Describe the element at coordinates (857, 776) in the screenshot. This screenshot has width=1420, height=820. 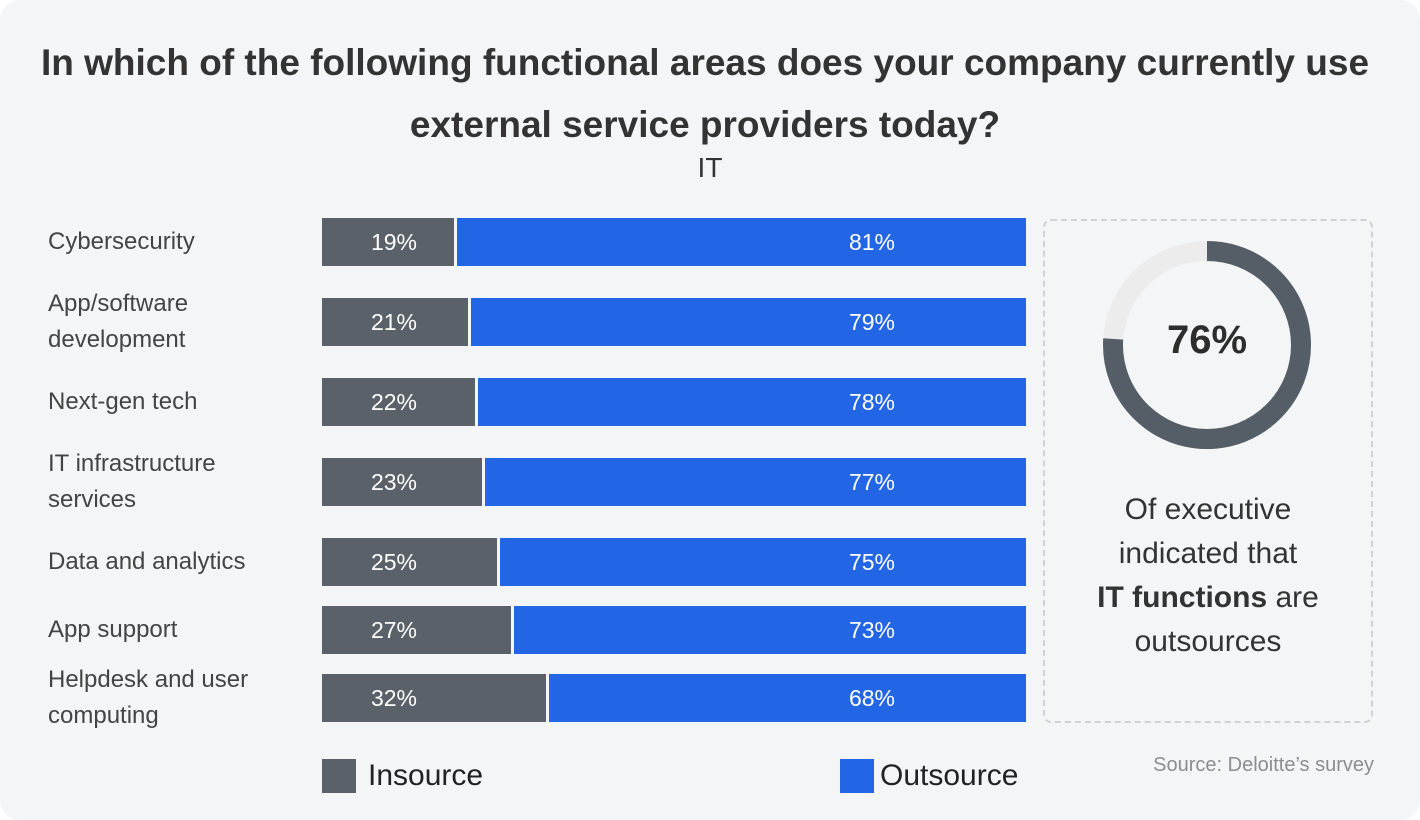
I see `legend-swatch-outsource` at that location.